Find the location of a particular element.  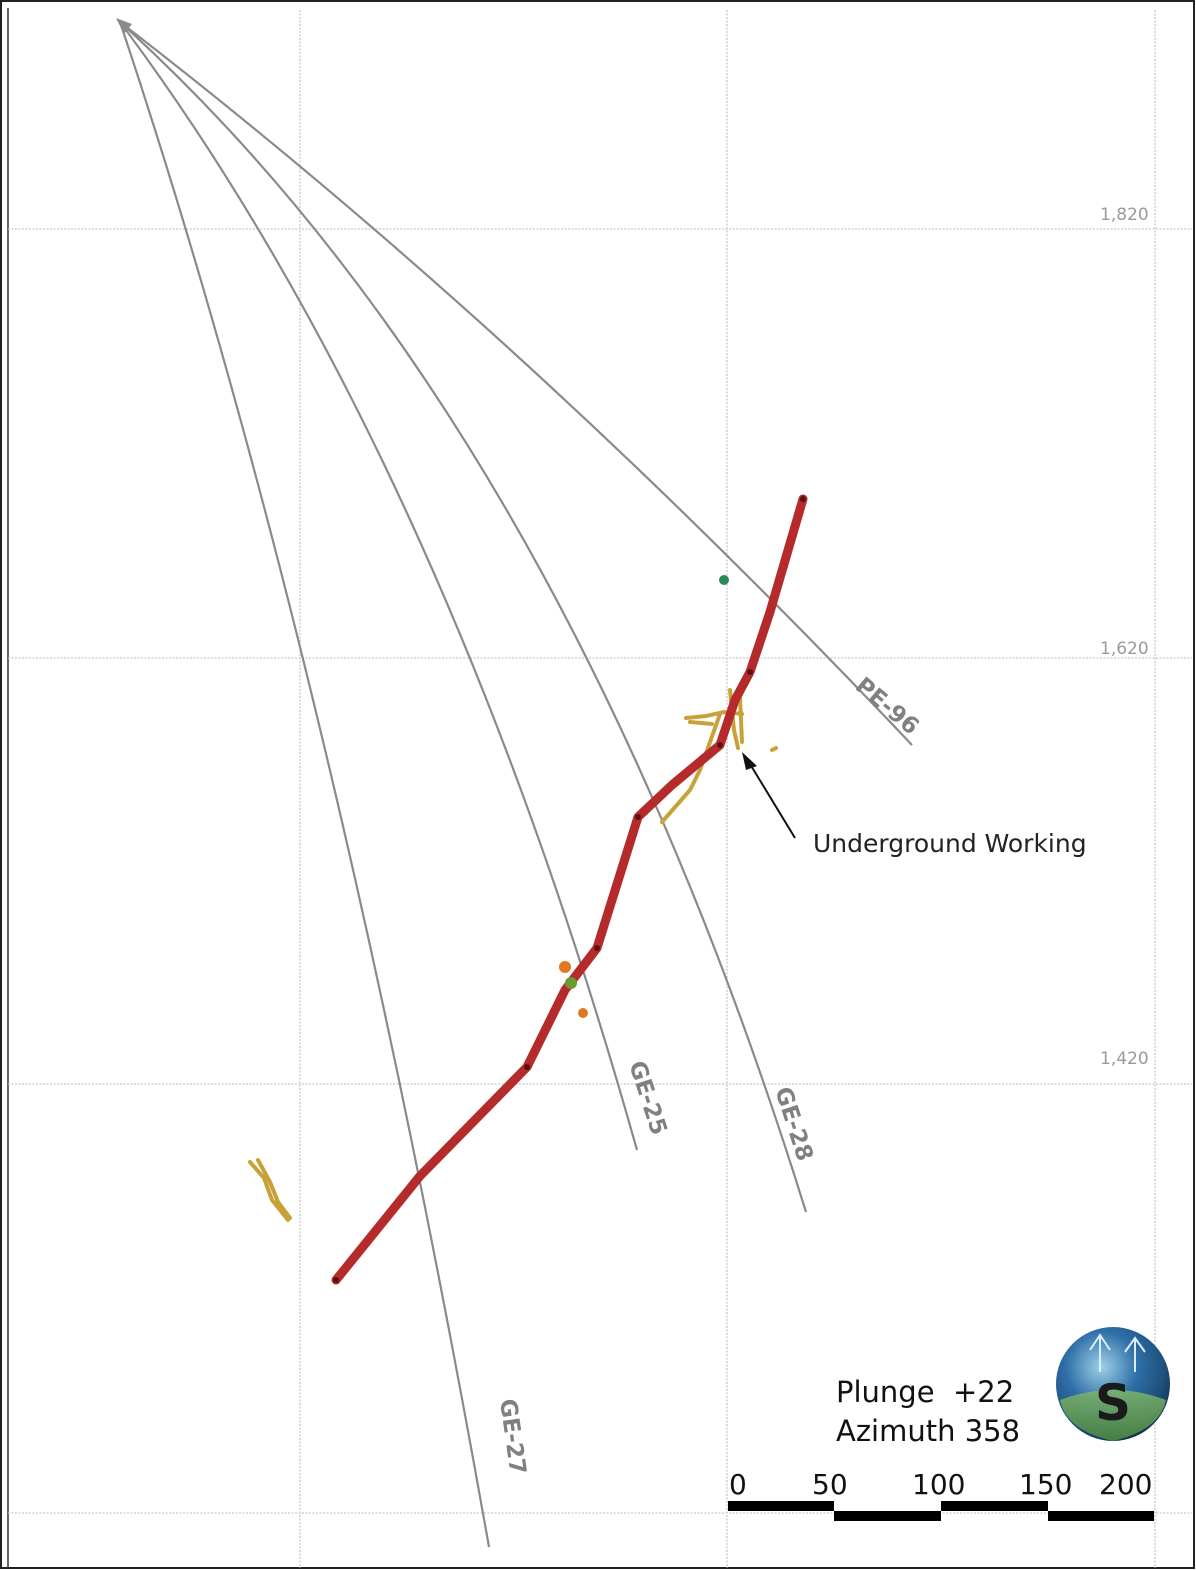

scale-label-100: 100 is located at coordinates (938, 1484).